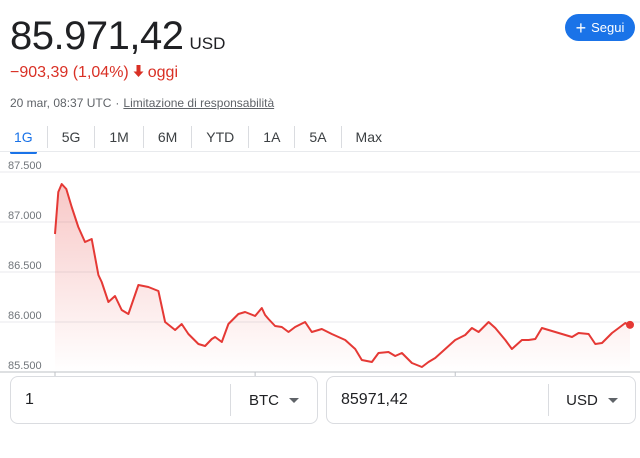  Describe the element at coordinates (69, 72) in the screenshot. I see `change-value: −903,39 (1,04%)` at that location.